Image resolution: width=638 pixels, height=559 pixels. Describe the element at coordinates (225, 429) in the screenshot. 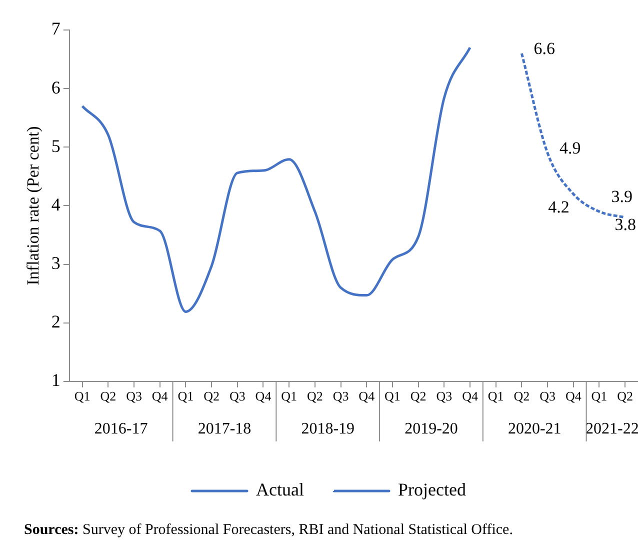

I see `text: 2017-18` at that location.